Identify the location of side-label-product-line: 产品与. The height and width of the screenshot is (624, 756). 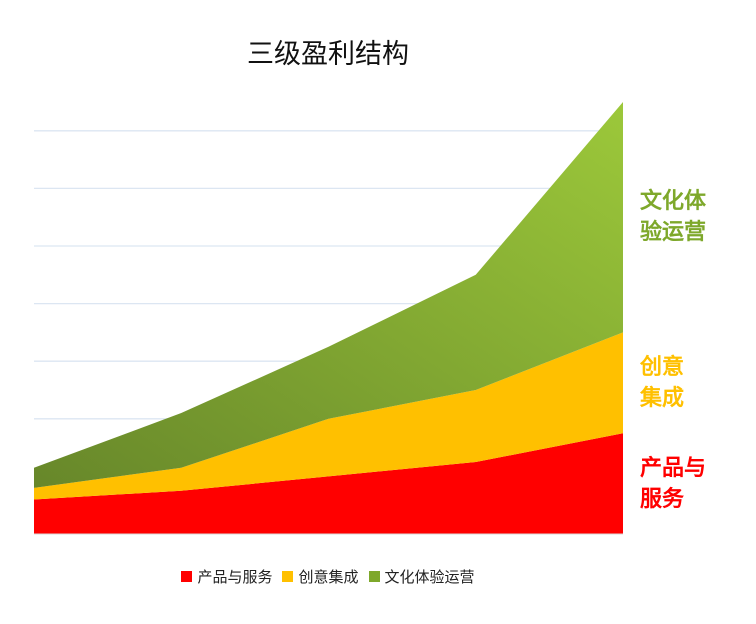
(673, 468).